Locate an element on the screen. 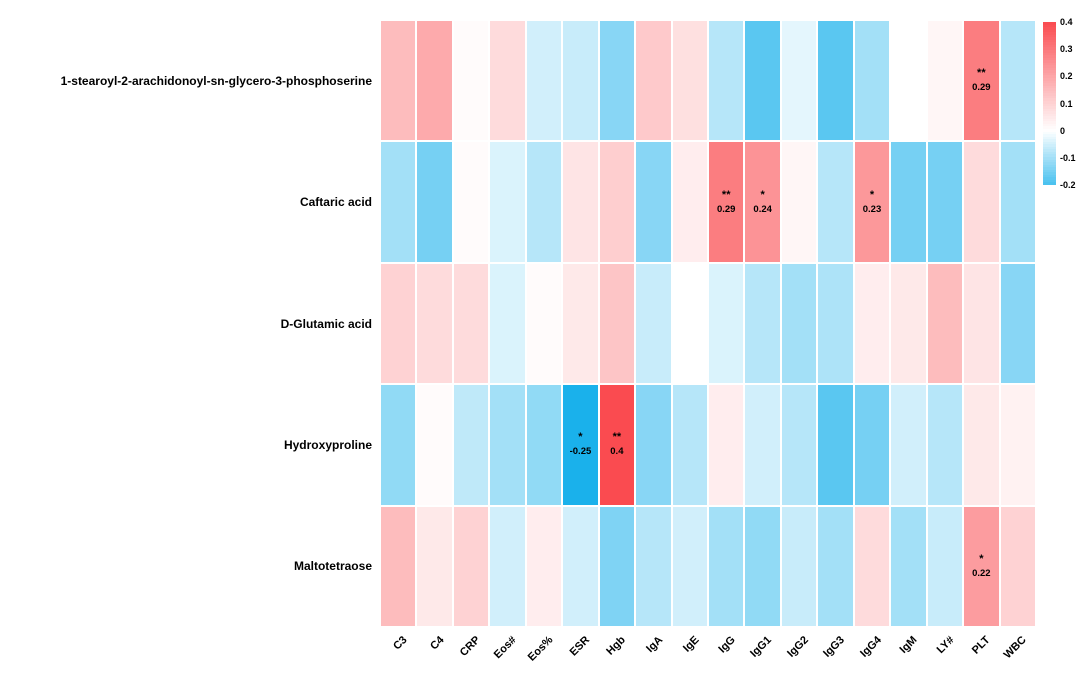  heatmap-cell: * 0.24 is located at coordinates (762, 202).